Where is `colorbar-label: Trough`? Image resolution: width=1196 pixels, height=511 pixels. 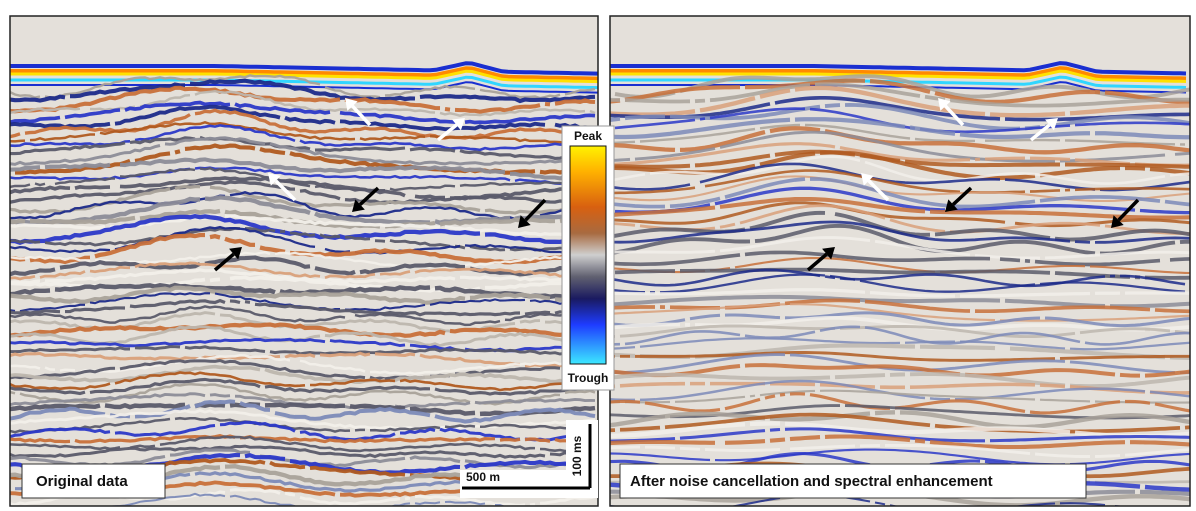
colorbar-label: Trough is located at coordinates (588, 378).